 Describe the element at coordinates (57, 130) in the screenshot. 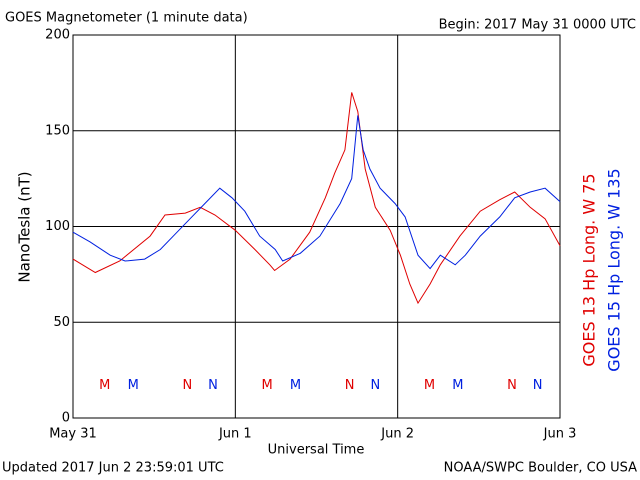

I see `y-tick-label: 150` at that location.